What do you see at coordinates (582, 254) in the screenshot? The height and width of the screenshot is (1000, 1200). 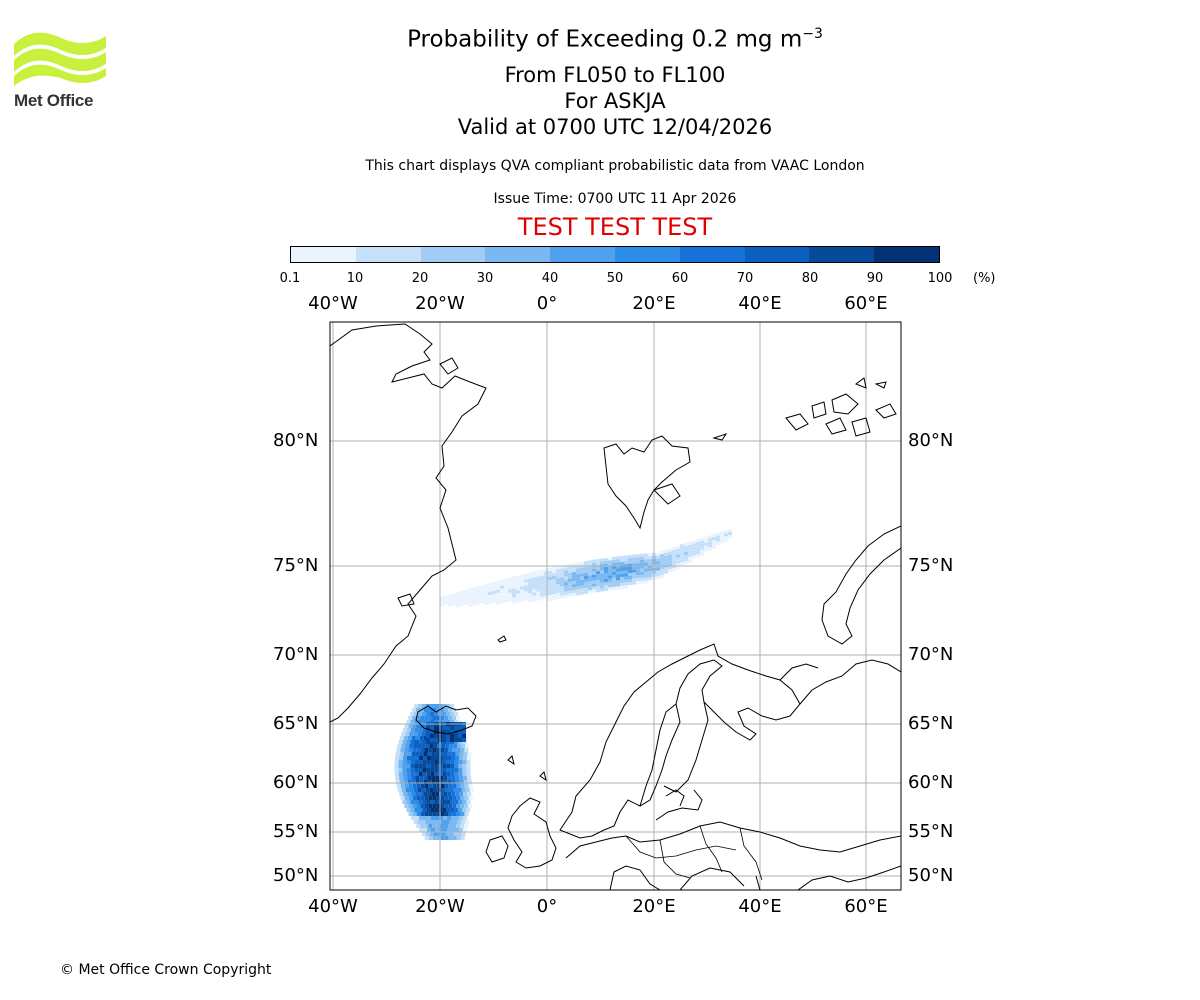 I see `colorbar-segment` at bounding box center [582, 254].